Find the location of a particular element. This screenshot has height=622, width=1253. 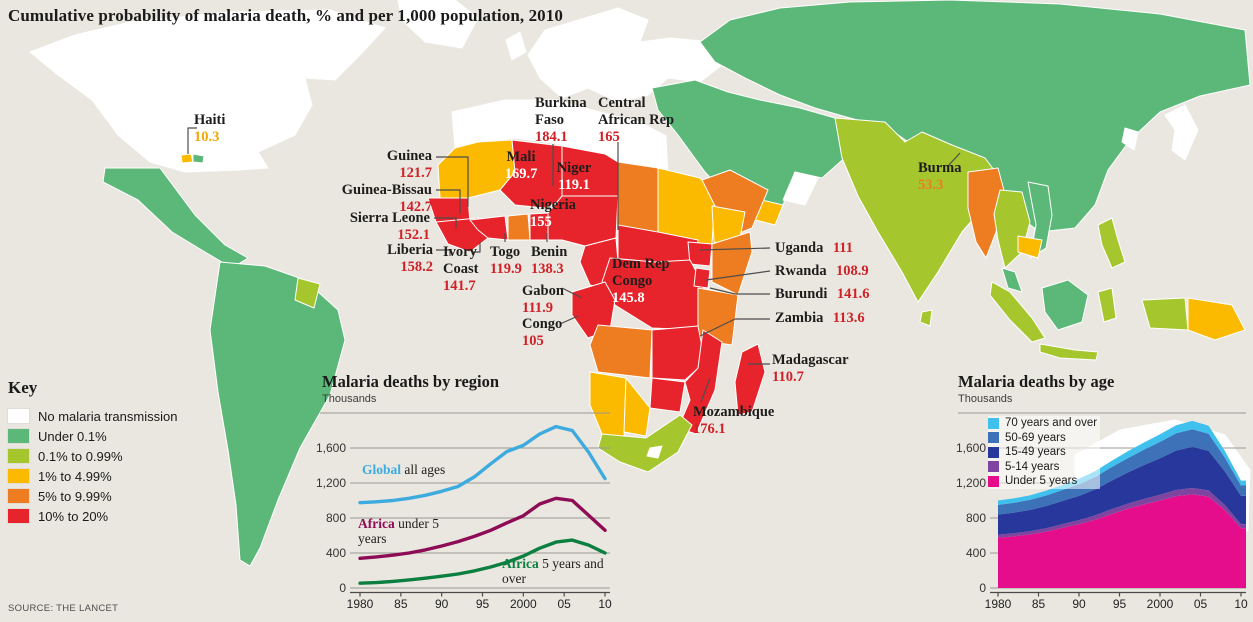

area-Under 5 years is located at coordinates (1122, 541).